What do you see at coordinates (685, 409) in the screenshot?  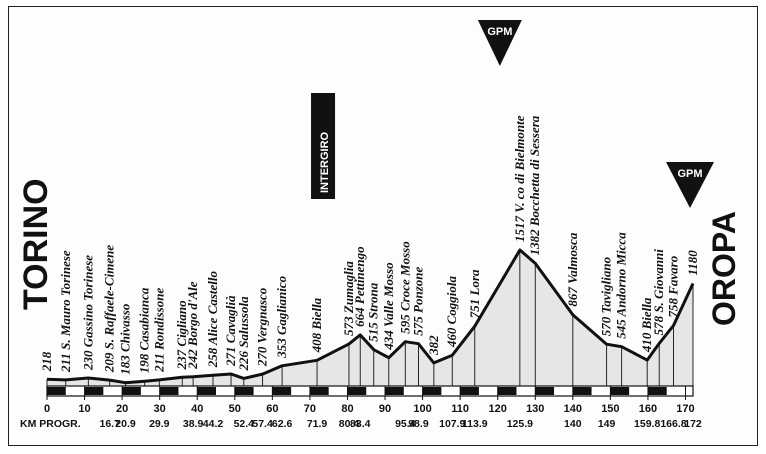 I see `x-tick-label: 170` at bounding box center [685, 409].